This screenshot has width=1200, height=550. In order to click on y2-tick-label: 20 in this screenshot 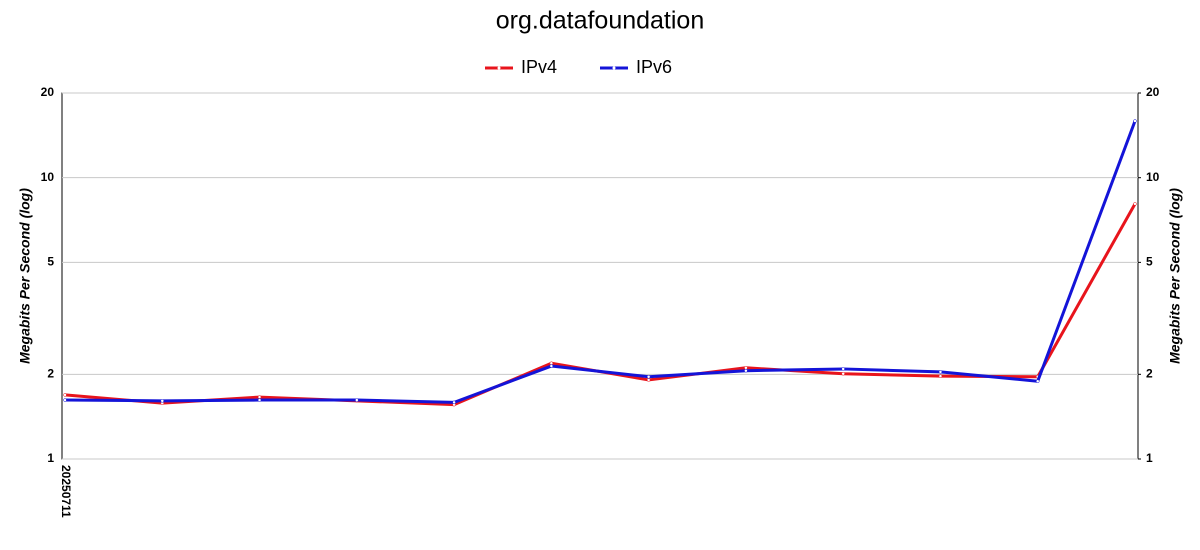, I will do `click(1153, 92)`.